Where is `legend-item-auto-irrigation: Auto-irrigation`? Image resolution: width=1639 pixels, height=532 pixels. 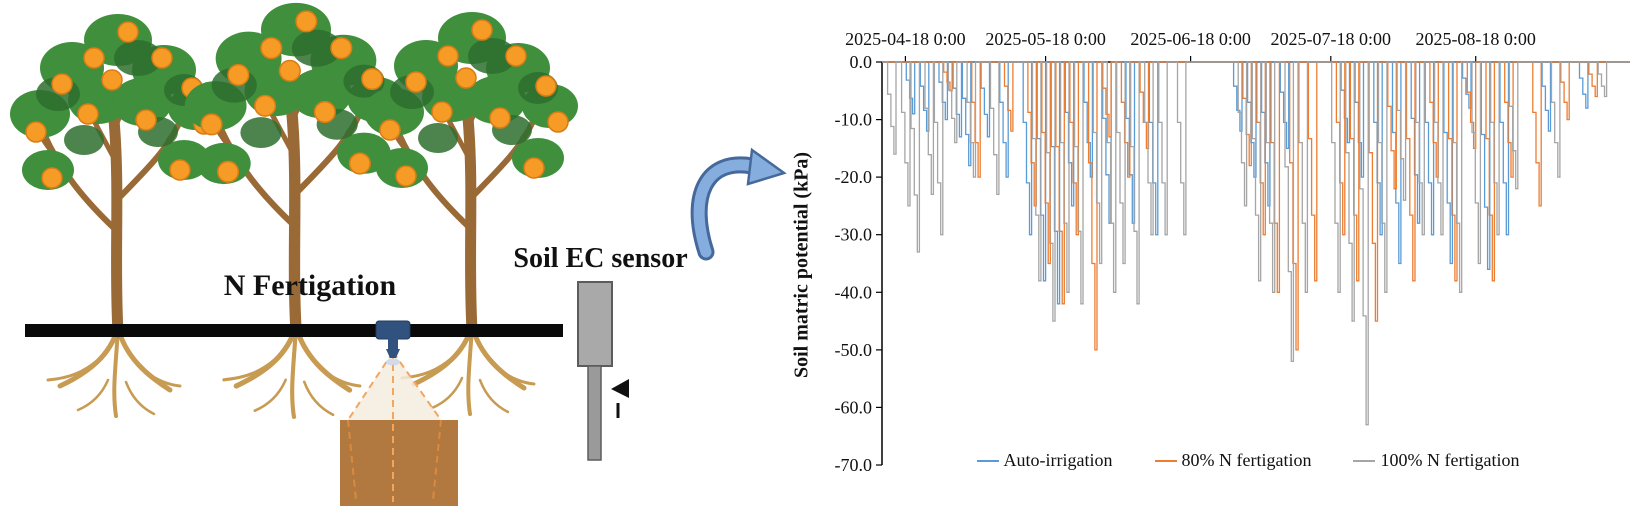
legend-item-auto-irrigation: Auto-irrigation is located at coordinates (1044, 460).